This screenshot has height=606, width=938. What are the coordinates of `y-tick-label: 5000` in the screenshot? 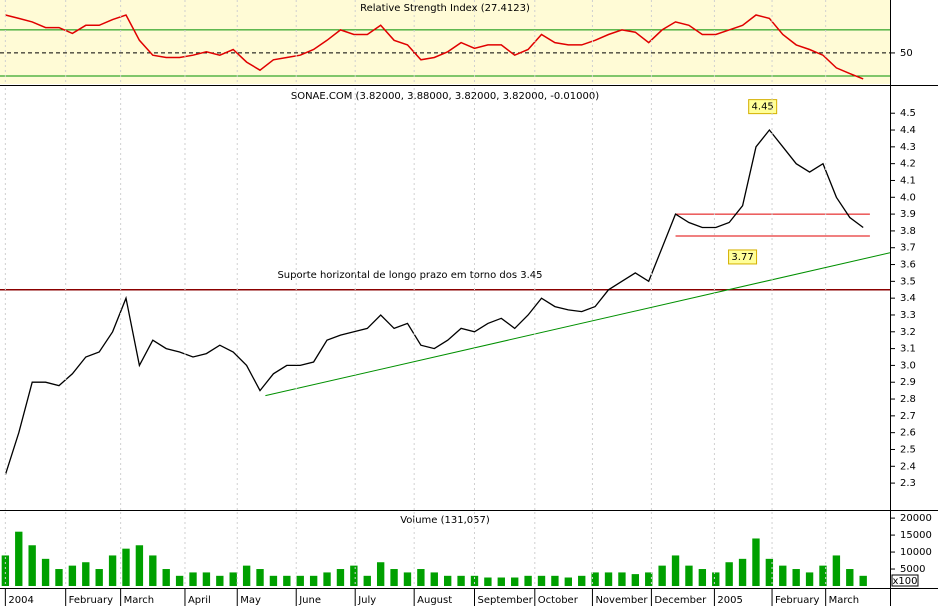 It's located at (912, 569).